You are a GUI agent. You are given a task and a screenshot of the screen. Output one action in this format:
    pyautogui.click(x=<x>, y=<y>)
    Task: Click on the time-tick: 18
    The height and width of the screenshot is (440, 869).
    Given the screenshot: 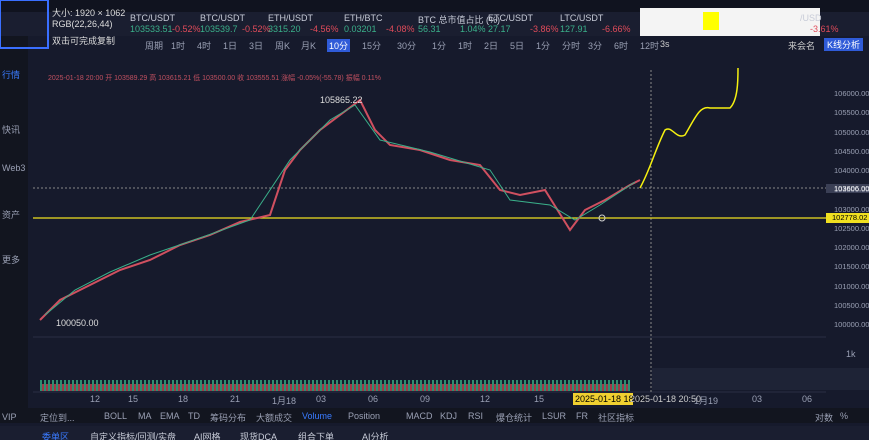 What is the action you would take?
    pyautogui.click(x=183, y=399)
    